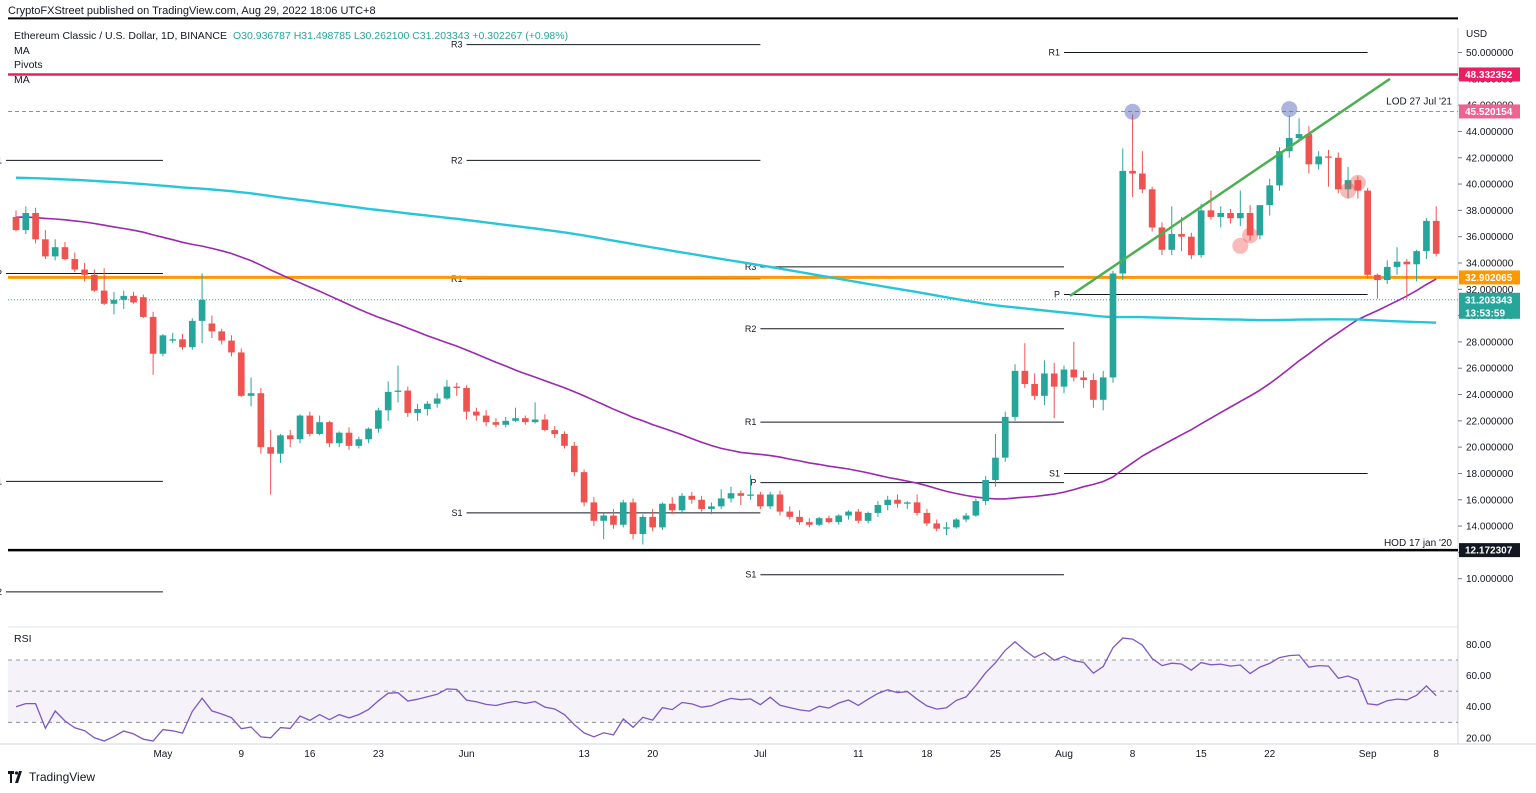 The width and height of the screenshot is (1536, 793). I want to click on time-tick-label: 11, so click(858, 754).